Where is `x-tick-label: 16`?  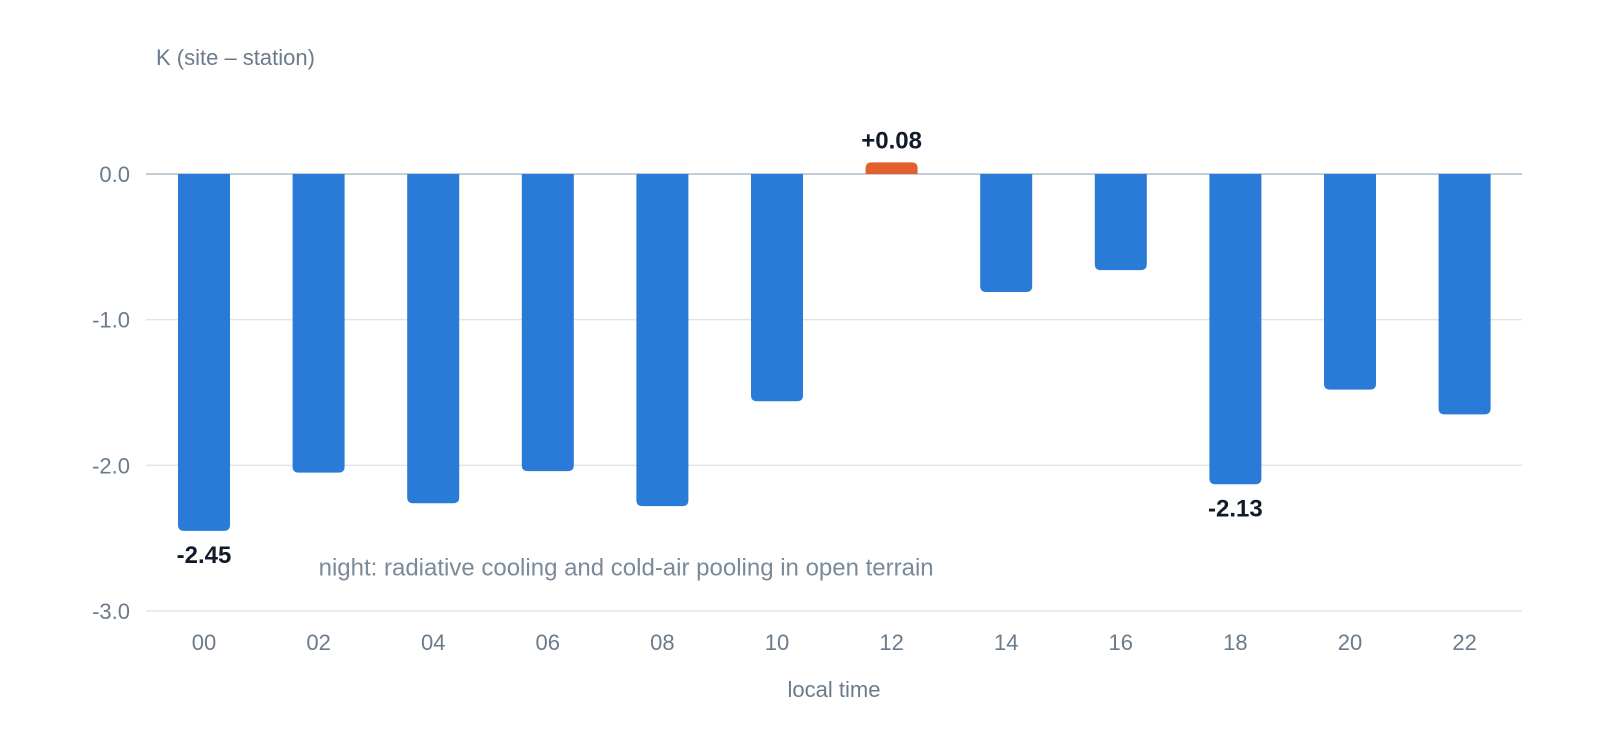 x-tick-label: 16 is located at coordinates (1121, 642).